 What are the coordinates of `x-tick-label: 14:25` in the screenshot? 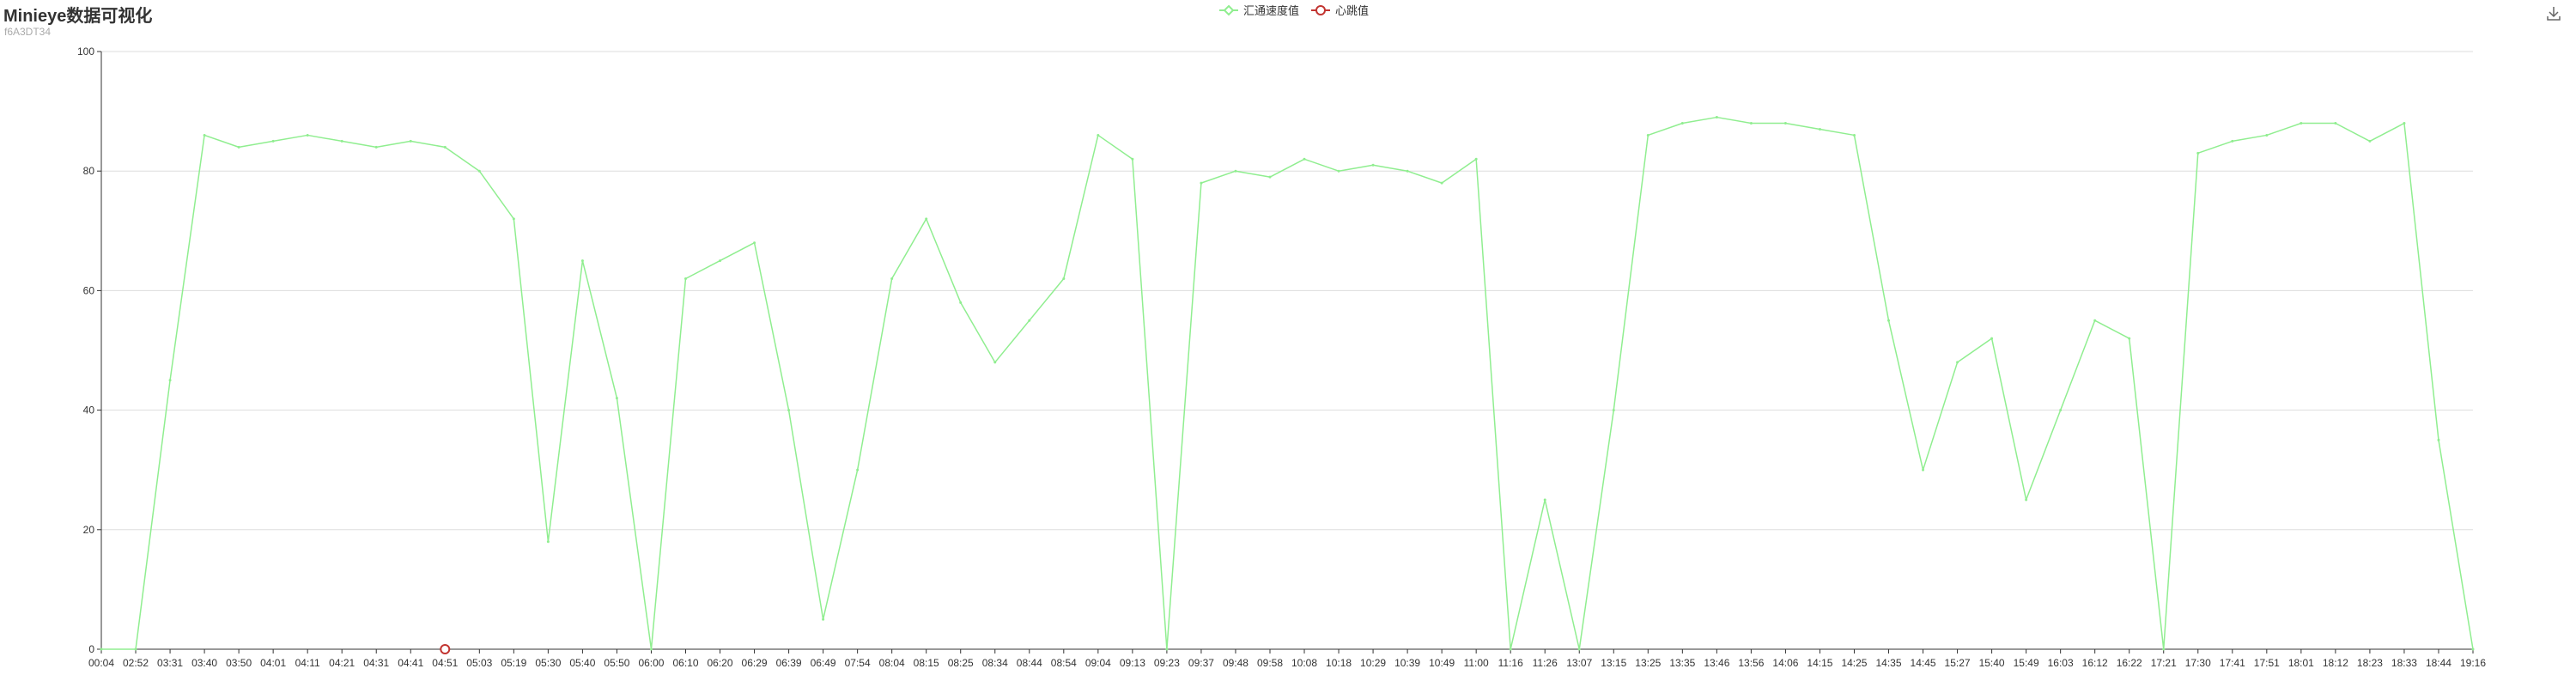 It's located at (1854, 663).